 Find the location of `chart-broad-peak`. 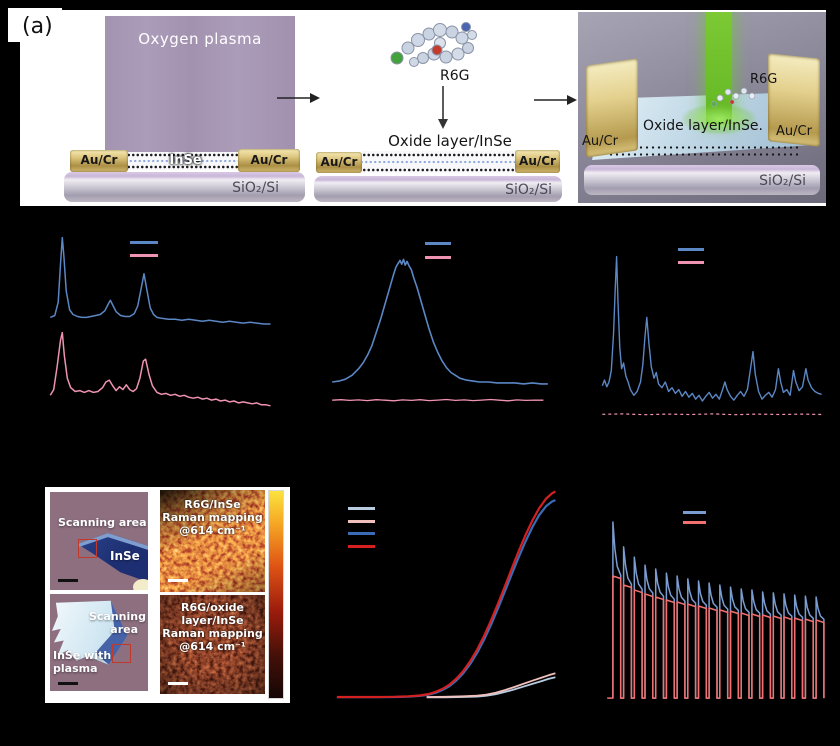

chart-broad-peak is located at coordinates (440, 330).